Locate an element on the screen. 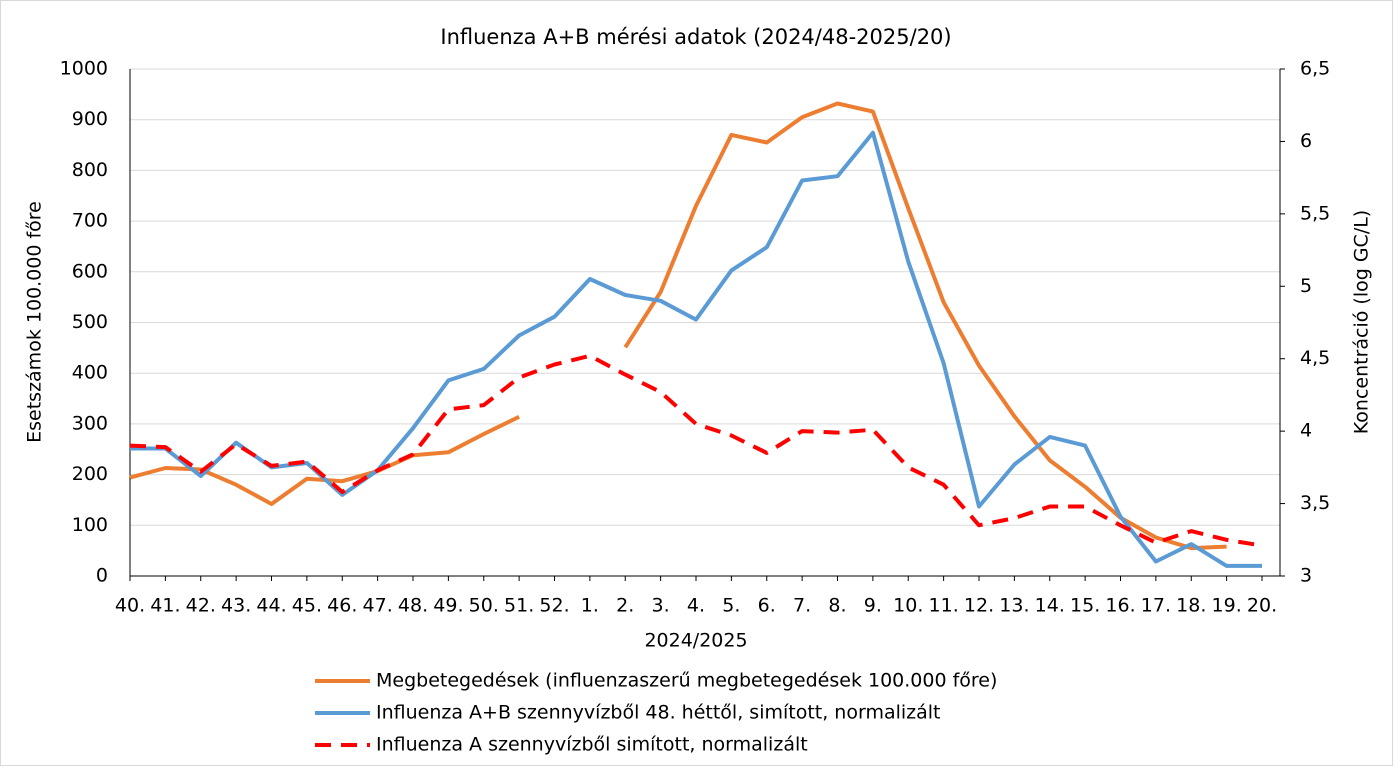 This screenshot has width=1393, height=766. x-tick-label: 49. is located at coordinates (448, 606).